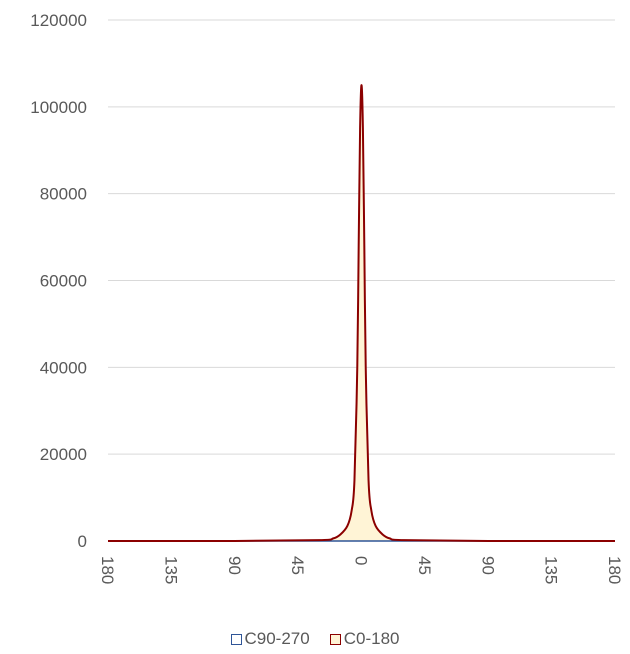 The height and width of the screenshot is (654, 630). What do you see at coordinates (58, 107) in the screenshot?
I see `y-tick-label-100000: 100000` at bounding box center [58, 107].